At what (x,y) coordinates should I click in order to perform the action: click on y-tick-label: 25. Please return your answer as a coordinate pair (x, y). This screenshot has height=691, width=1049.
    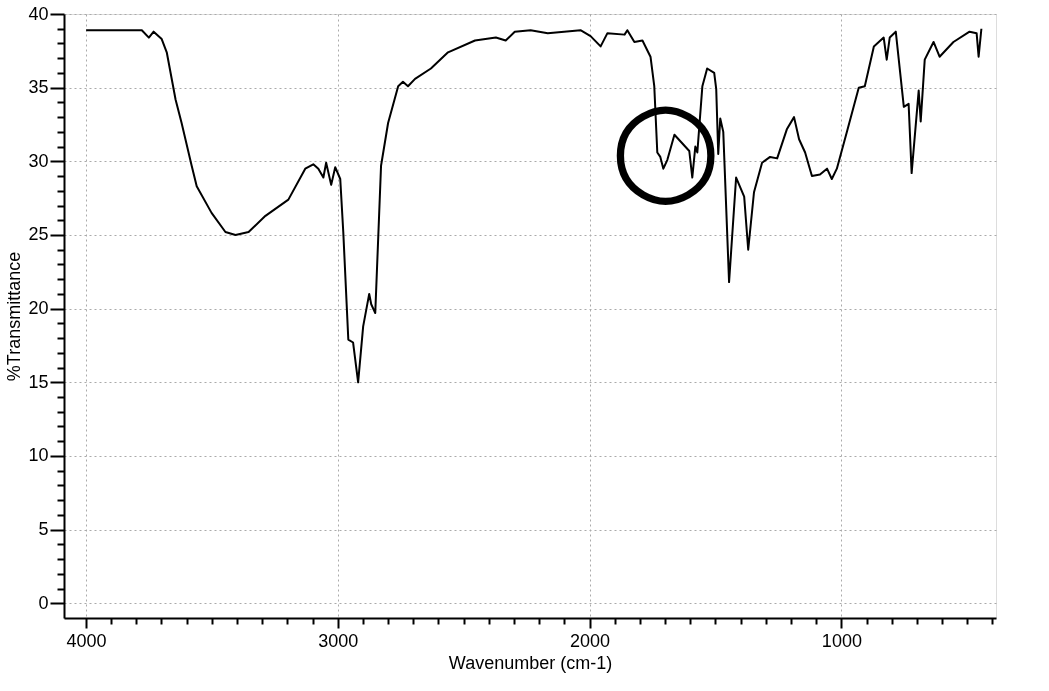
    Looking at the image, I should click on (38, 234).